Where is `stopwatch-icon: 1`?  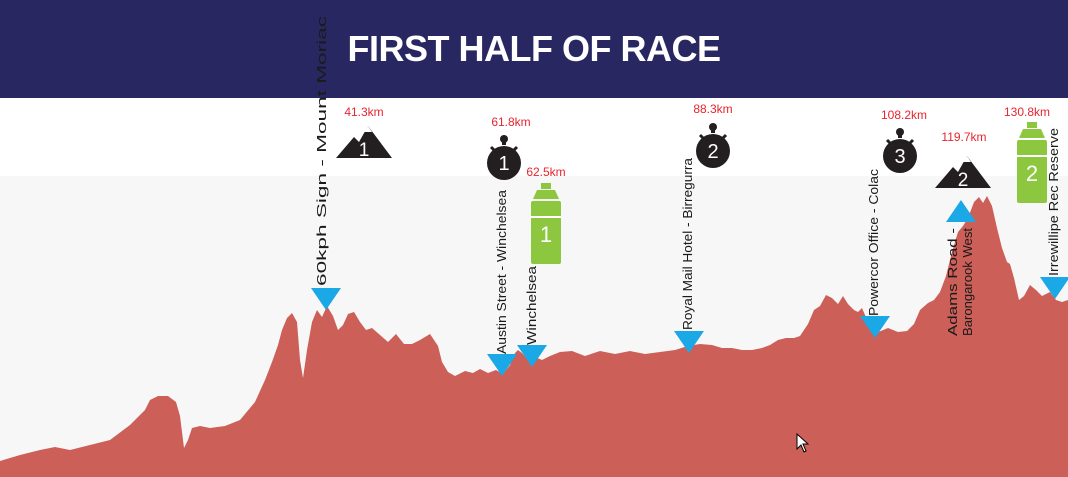 stopwatch-icon: 1 is located at coordinates (504, 157).